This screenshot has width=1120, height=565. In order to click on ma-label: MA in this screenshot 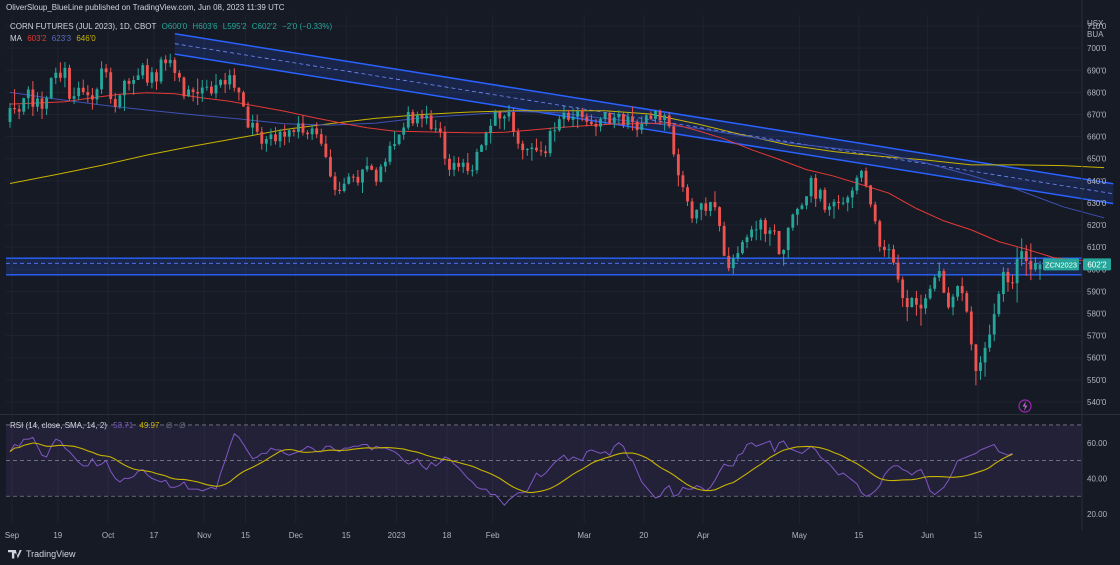, I will do `click(16, 38)`.